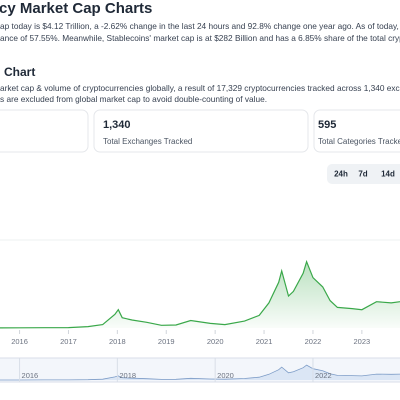  Describe the element at coordinates (225, 375) in the screenshot. I see `navigator-tick-label: 2020` at that location.